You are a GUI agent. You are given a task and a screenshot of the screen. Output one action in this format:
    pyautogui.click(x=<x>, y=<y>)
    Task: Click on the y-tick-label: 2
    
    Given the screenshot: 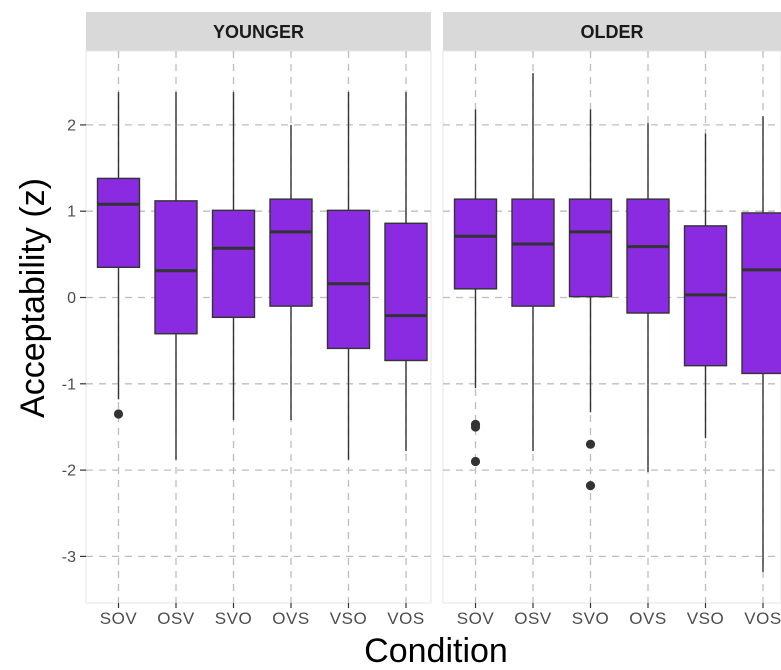 What is the action you would take?
    pyautogui.click(x=71, y=125)
    